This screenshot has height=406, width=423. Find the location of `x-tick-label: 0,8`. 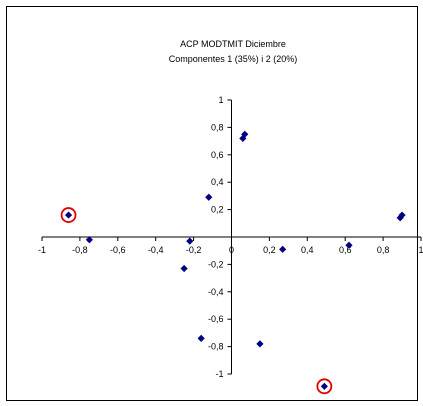

x-tick-label: 0,8 is located at coordinates (383, 250).